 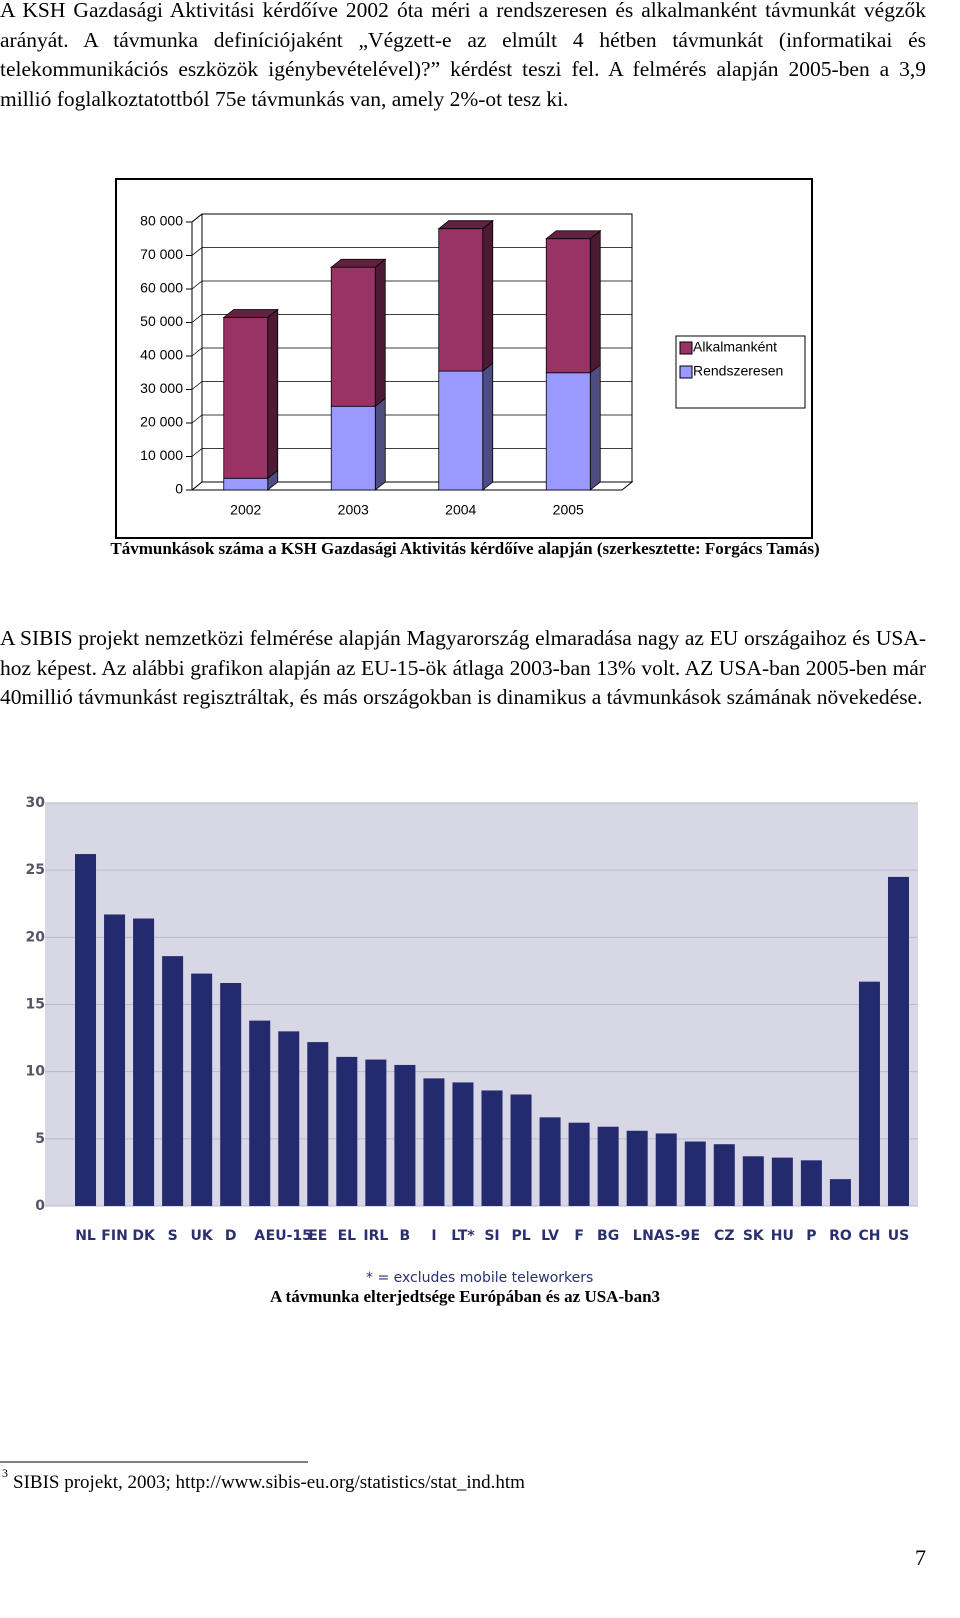 I want to click on chart-note: * = excludes mobile teleworkers, so click(x=479, y=1278).